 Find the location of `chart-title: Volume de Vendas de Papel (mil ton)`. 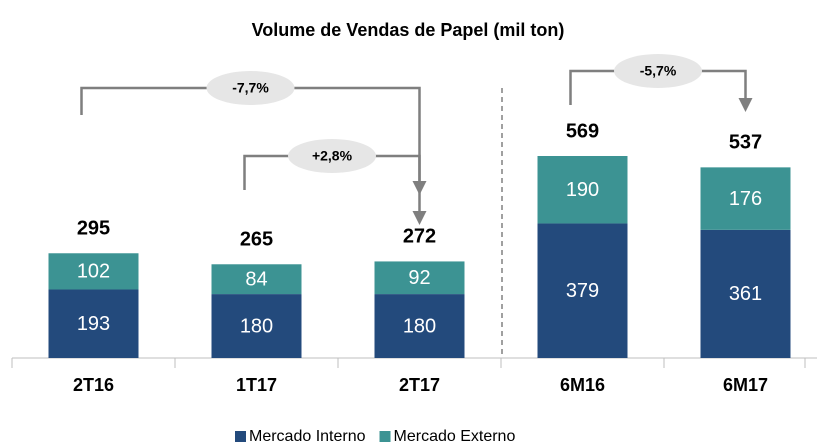

chart-title: Volume de Vendas de Papel (mil ton) is located at coordinates (408, 30).